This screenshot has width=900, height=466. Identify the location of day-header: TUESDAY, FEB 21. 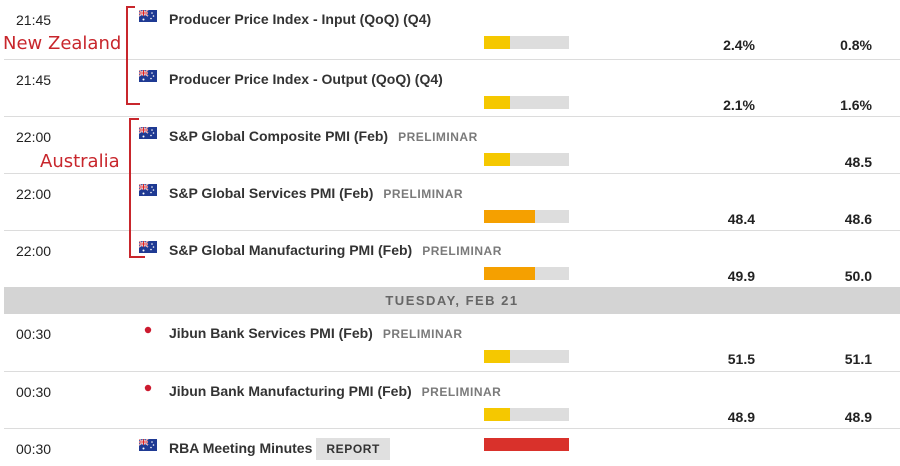
(452, 300).